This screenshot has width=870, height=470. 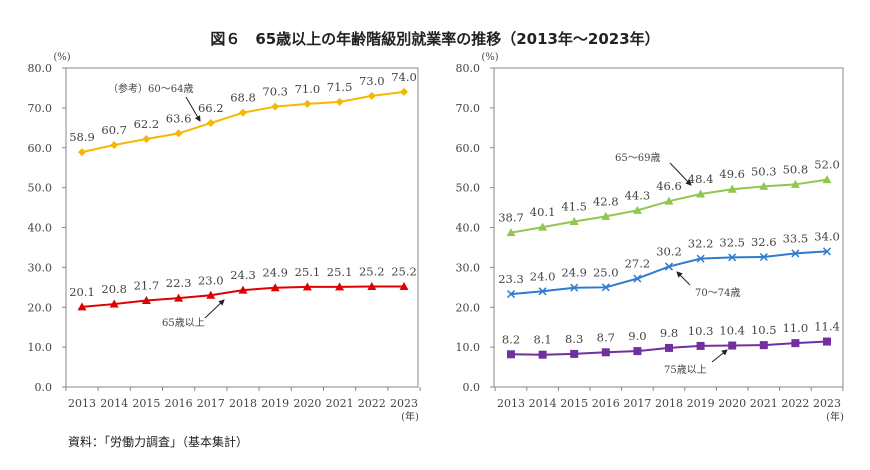 I want to click on data-label: 10.4, so click(x=732, y=331).